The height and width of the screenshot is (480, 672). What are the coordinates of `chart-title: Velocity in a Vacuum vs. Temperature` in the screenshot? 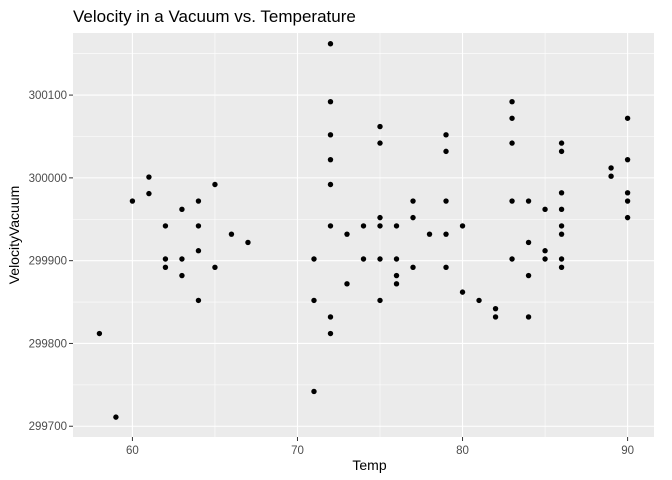 It's located at (214, 16).